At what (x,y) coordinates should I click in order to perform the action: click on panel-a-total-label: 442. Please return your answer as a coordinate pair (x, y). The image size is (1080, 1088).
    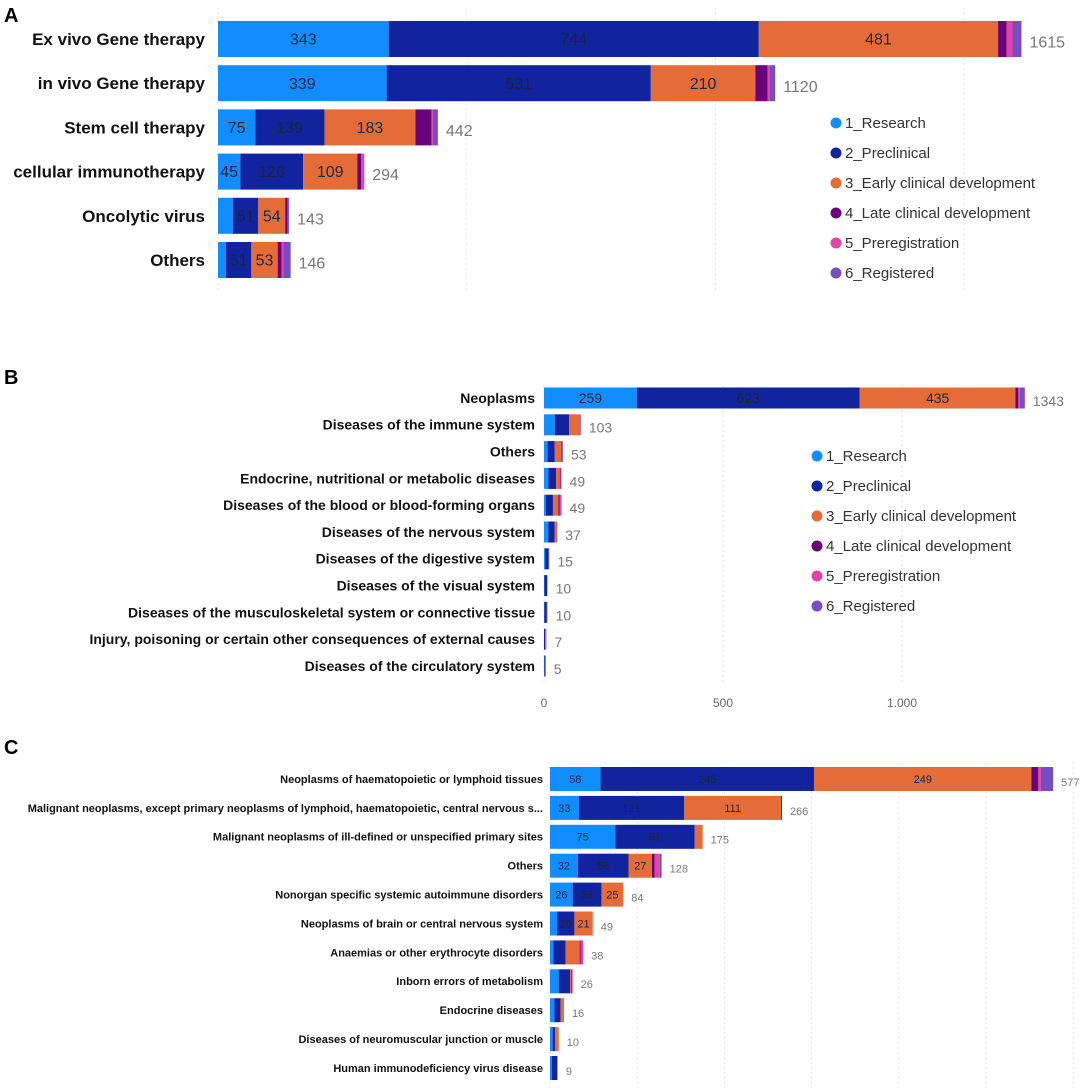
    Looking at the image, I should click on (459, 131).